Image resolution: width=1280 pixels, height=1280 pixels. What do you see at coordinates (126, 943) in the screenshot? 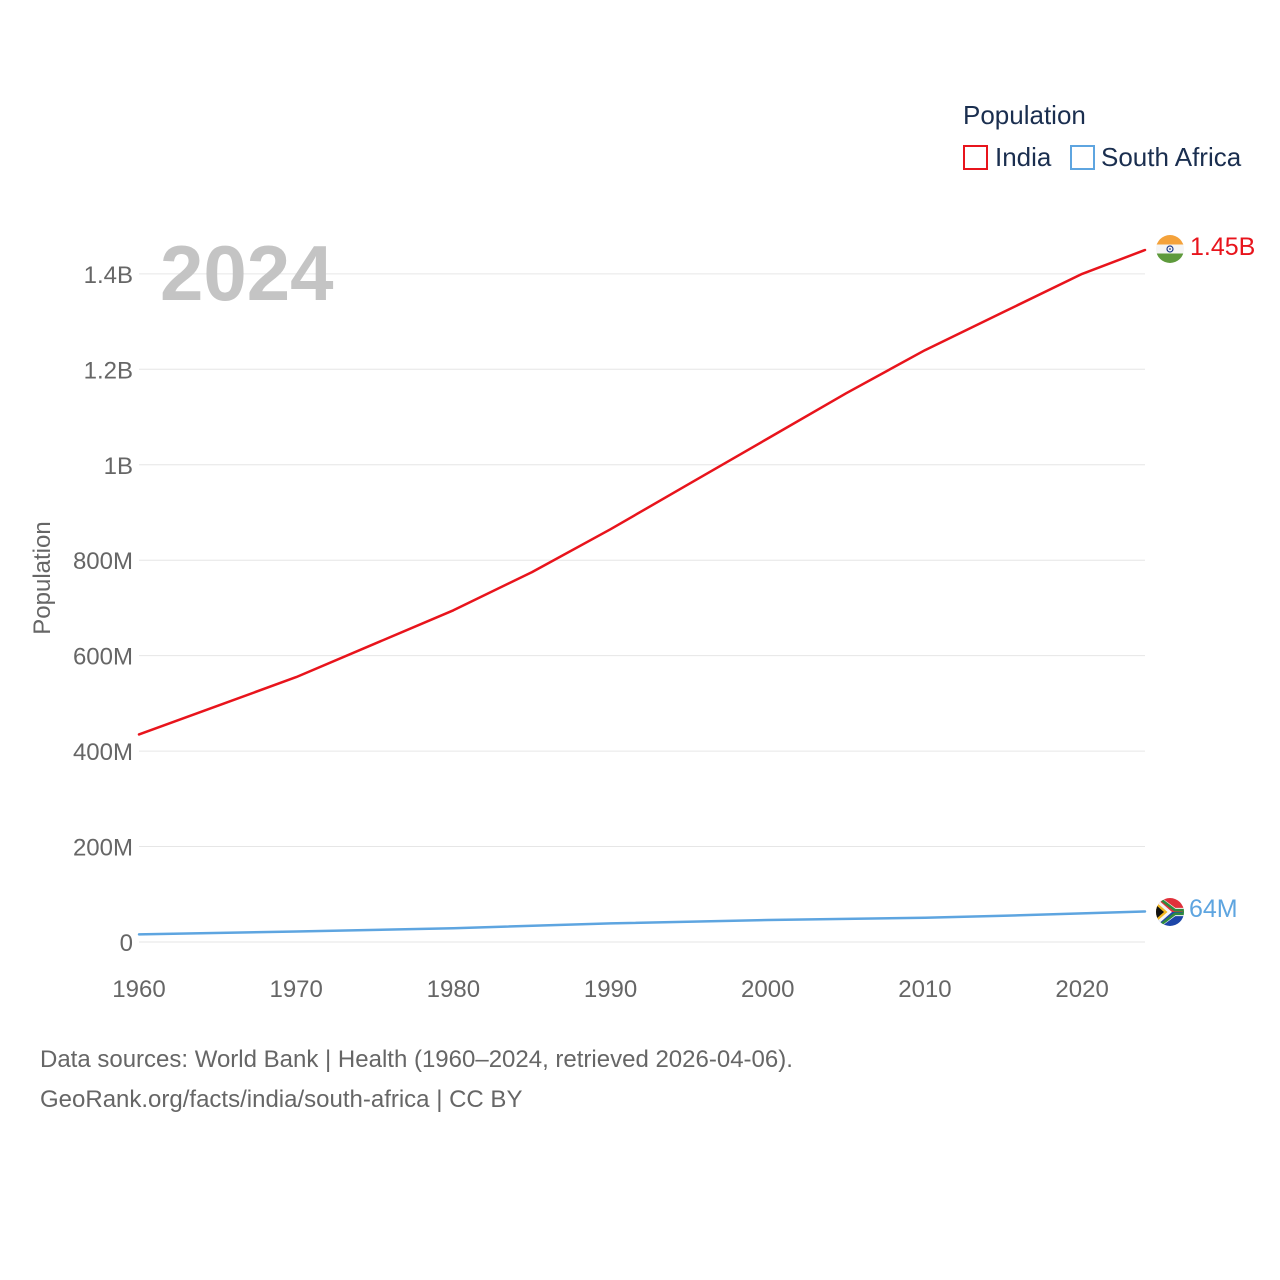
I see `y-tick-label: 0` at bounding box center [126, 943].